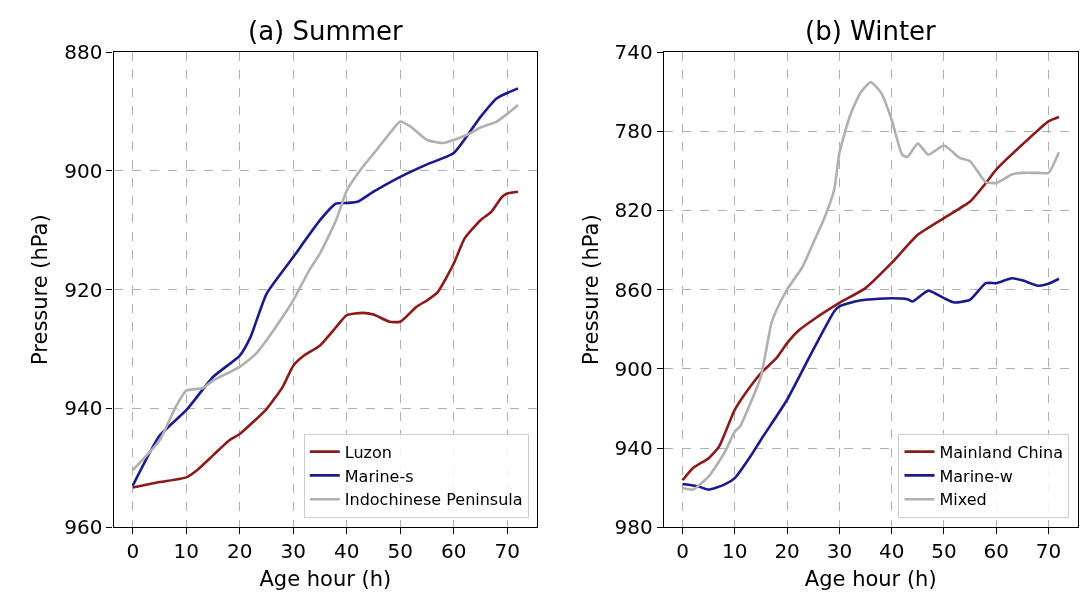 The width and height of the screenshot is (1081, 606). Describe the element at coordinates (976, 476) in the screenshot. I see `legend-label: Marine-w` at that location.